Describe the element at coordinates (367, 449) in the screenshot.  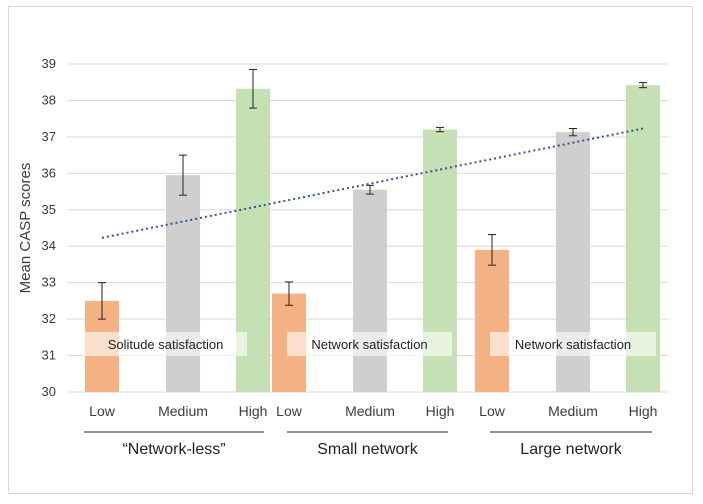
I see `group-label: Small network` at that location.